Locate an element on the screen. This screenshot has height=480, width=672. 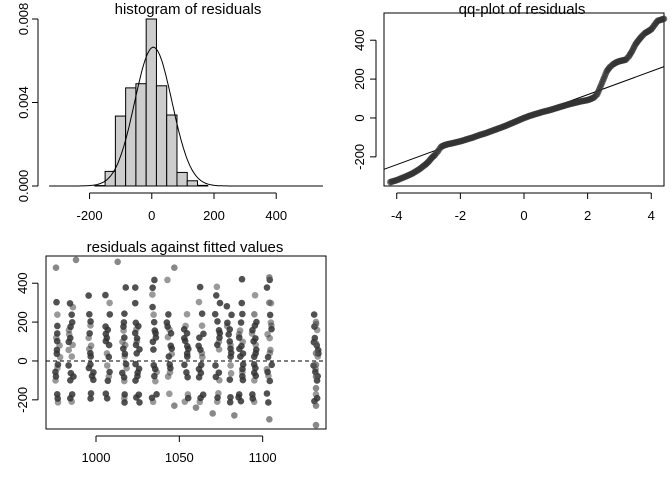
histogram-x-tick-label: 0 is located at coordinates (151, 215).